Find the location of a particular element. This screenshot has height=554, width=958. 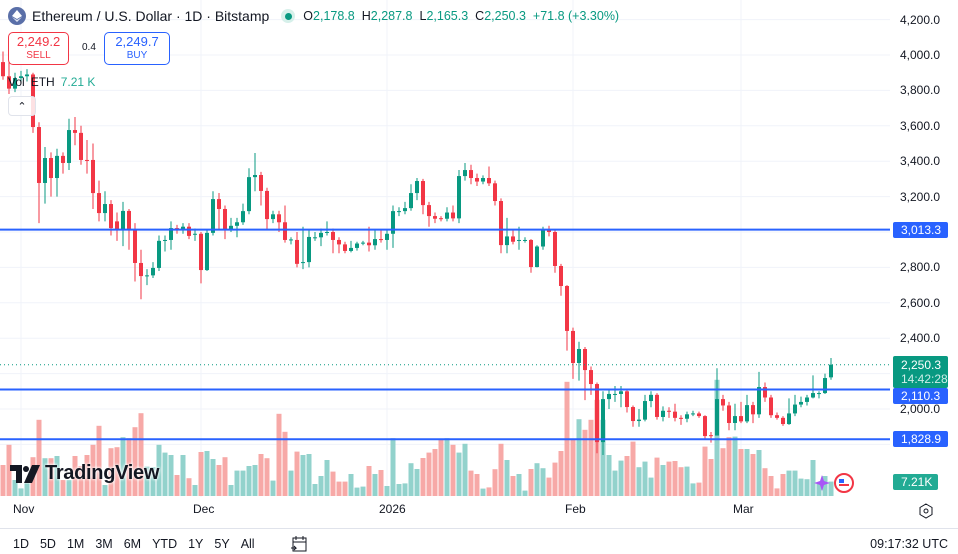

price-tick-label: 4,000.0 is located at coordinates (920, 55).